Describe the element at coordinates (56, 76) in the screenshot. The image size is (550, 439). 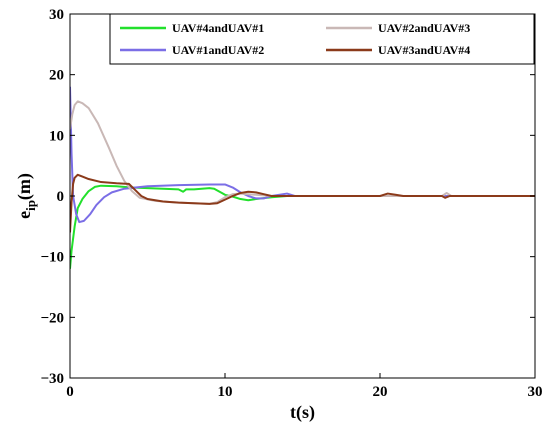
I see `y-tick-label: 20` at that location.